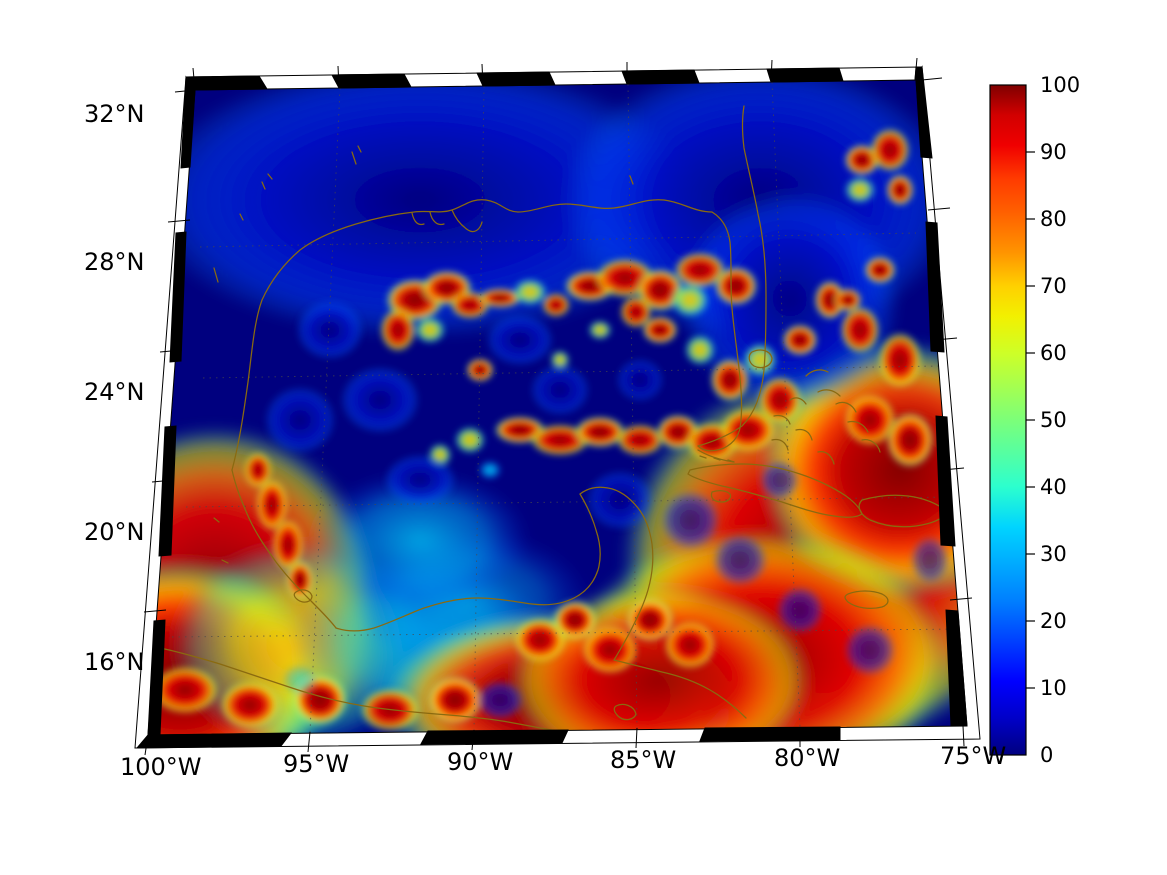 This screenshot has width=1167, height=875. I want to click on colorbar-tick-label: 60, so click(1053, 353).